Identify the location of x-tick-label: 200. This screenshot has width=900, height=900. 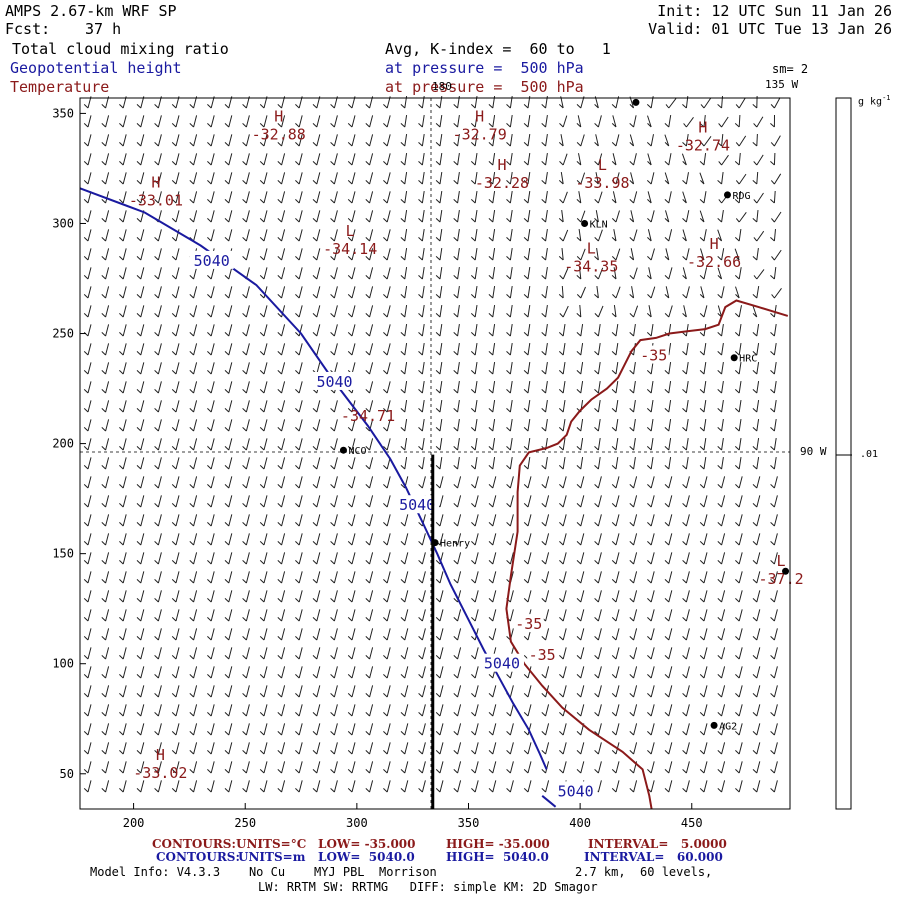
(134, 823).